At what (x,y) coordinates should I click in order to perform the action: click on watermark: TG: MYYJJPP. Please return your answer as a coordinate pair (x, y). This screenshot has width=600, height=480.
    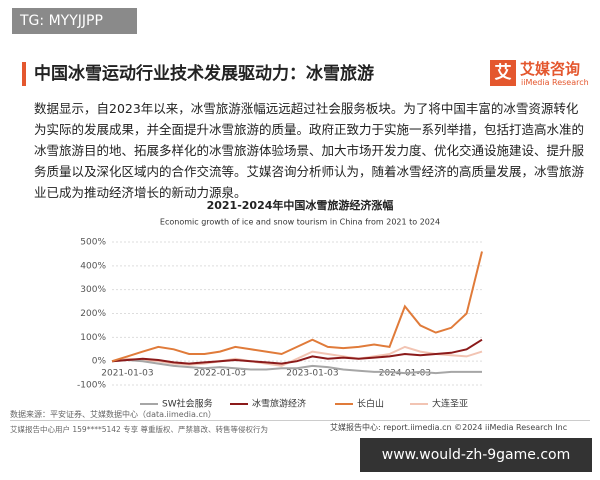
    Looking at the image, I should click on (74, 21).